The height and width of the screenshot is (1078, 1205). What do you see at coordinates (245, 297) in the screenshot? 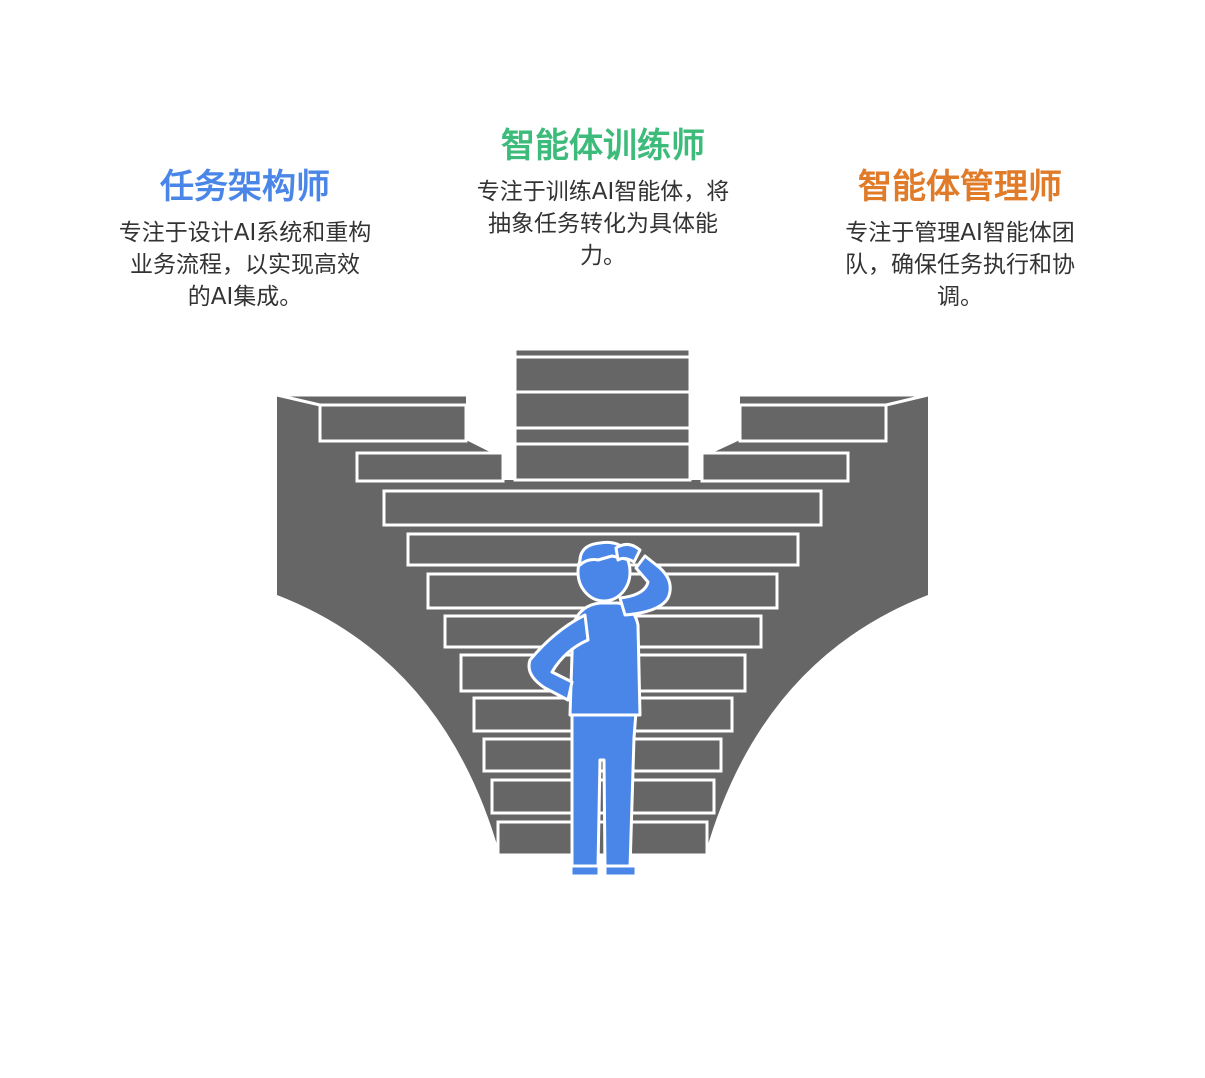
I see `desc-line: 的AI集成。` at bounding box center [245, 297].